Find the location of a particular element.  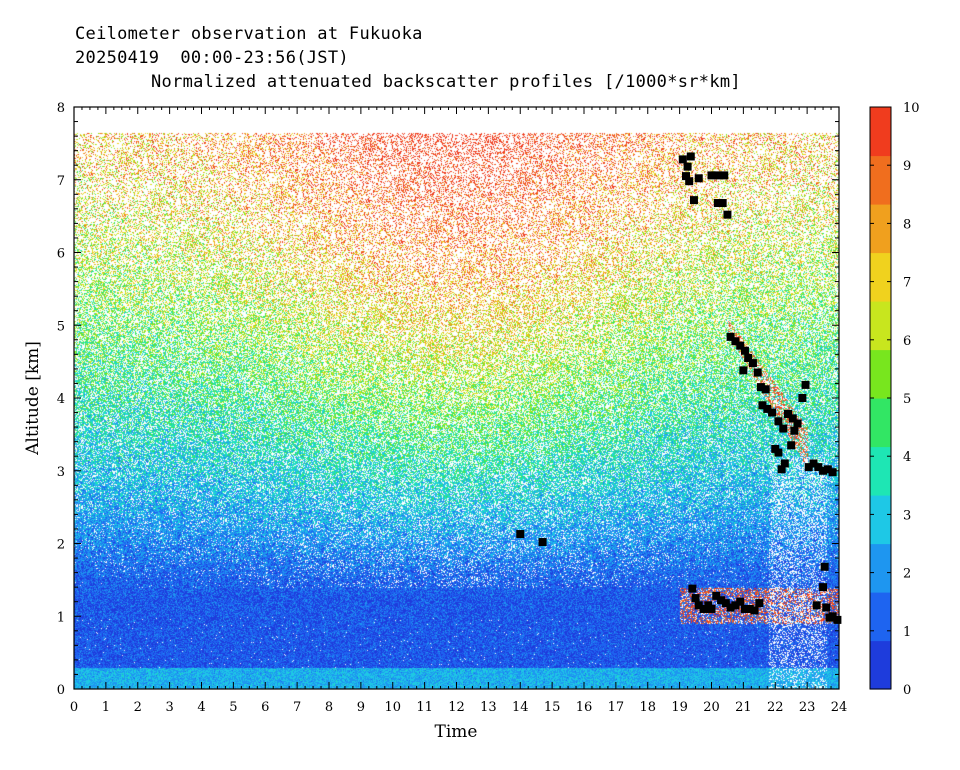

colorbar-tick-label: 0 is located at coordinates (907, 690).